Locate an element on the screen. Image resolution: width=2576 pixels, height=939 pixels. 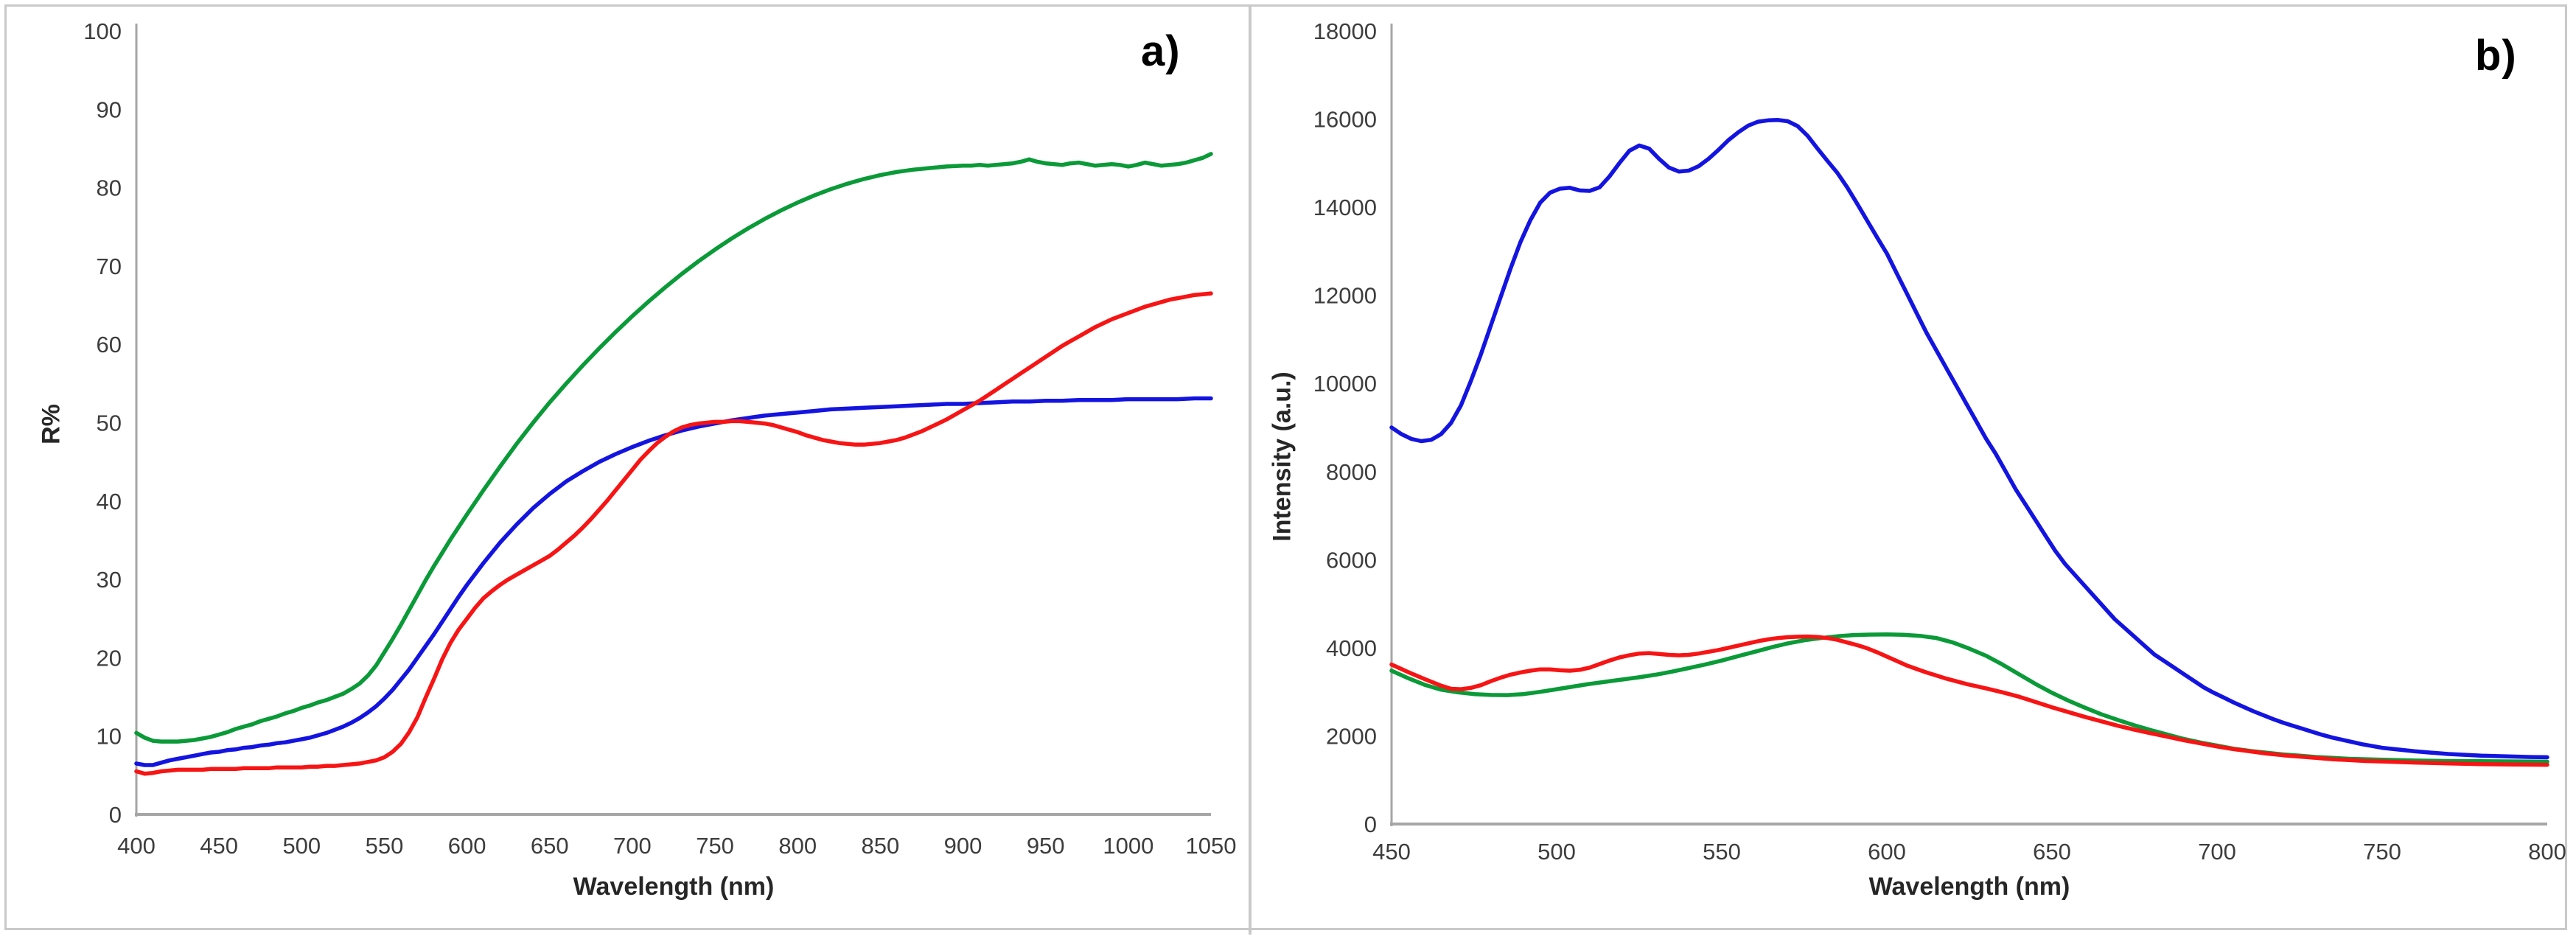
x-tick-label: 1000 is located at coordinates (1128, 846).